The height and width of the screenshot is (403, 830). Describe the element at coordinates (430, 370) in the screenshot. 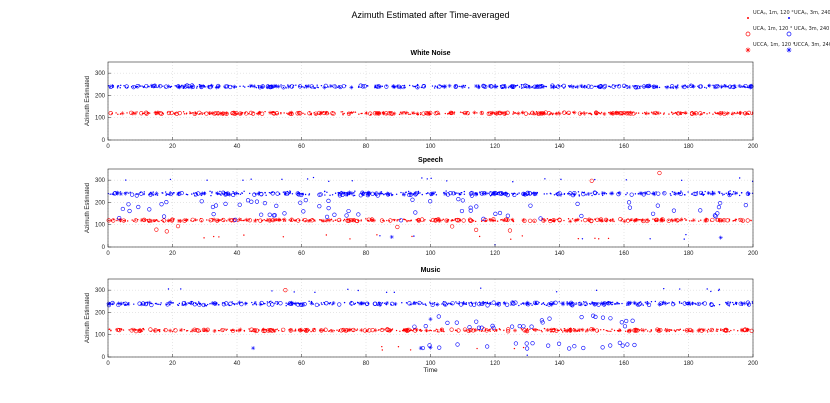

I see `x-axis-label: Time` at that location.